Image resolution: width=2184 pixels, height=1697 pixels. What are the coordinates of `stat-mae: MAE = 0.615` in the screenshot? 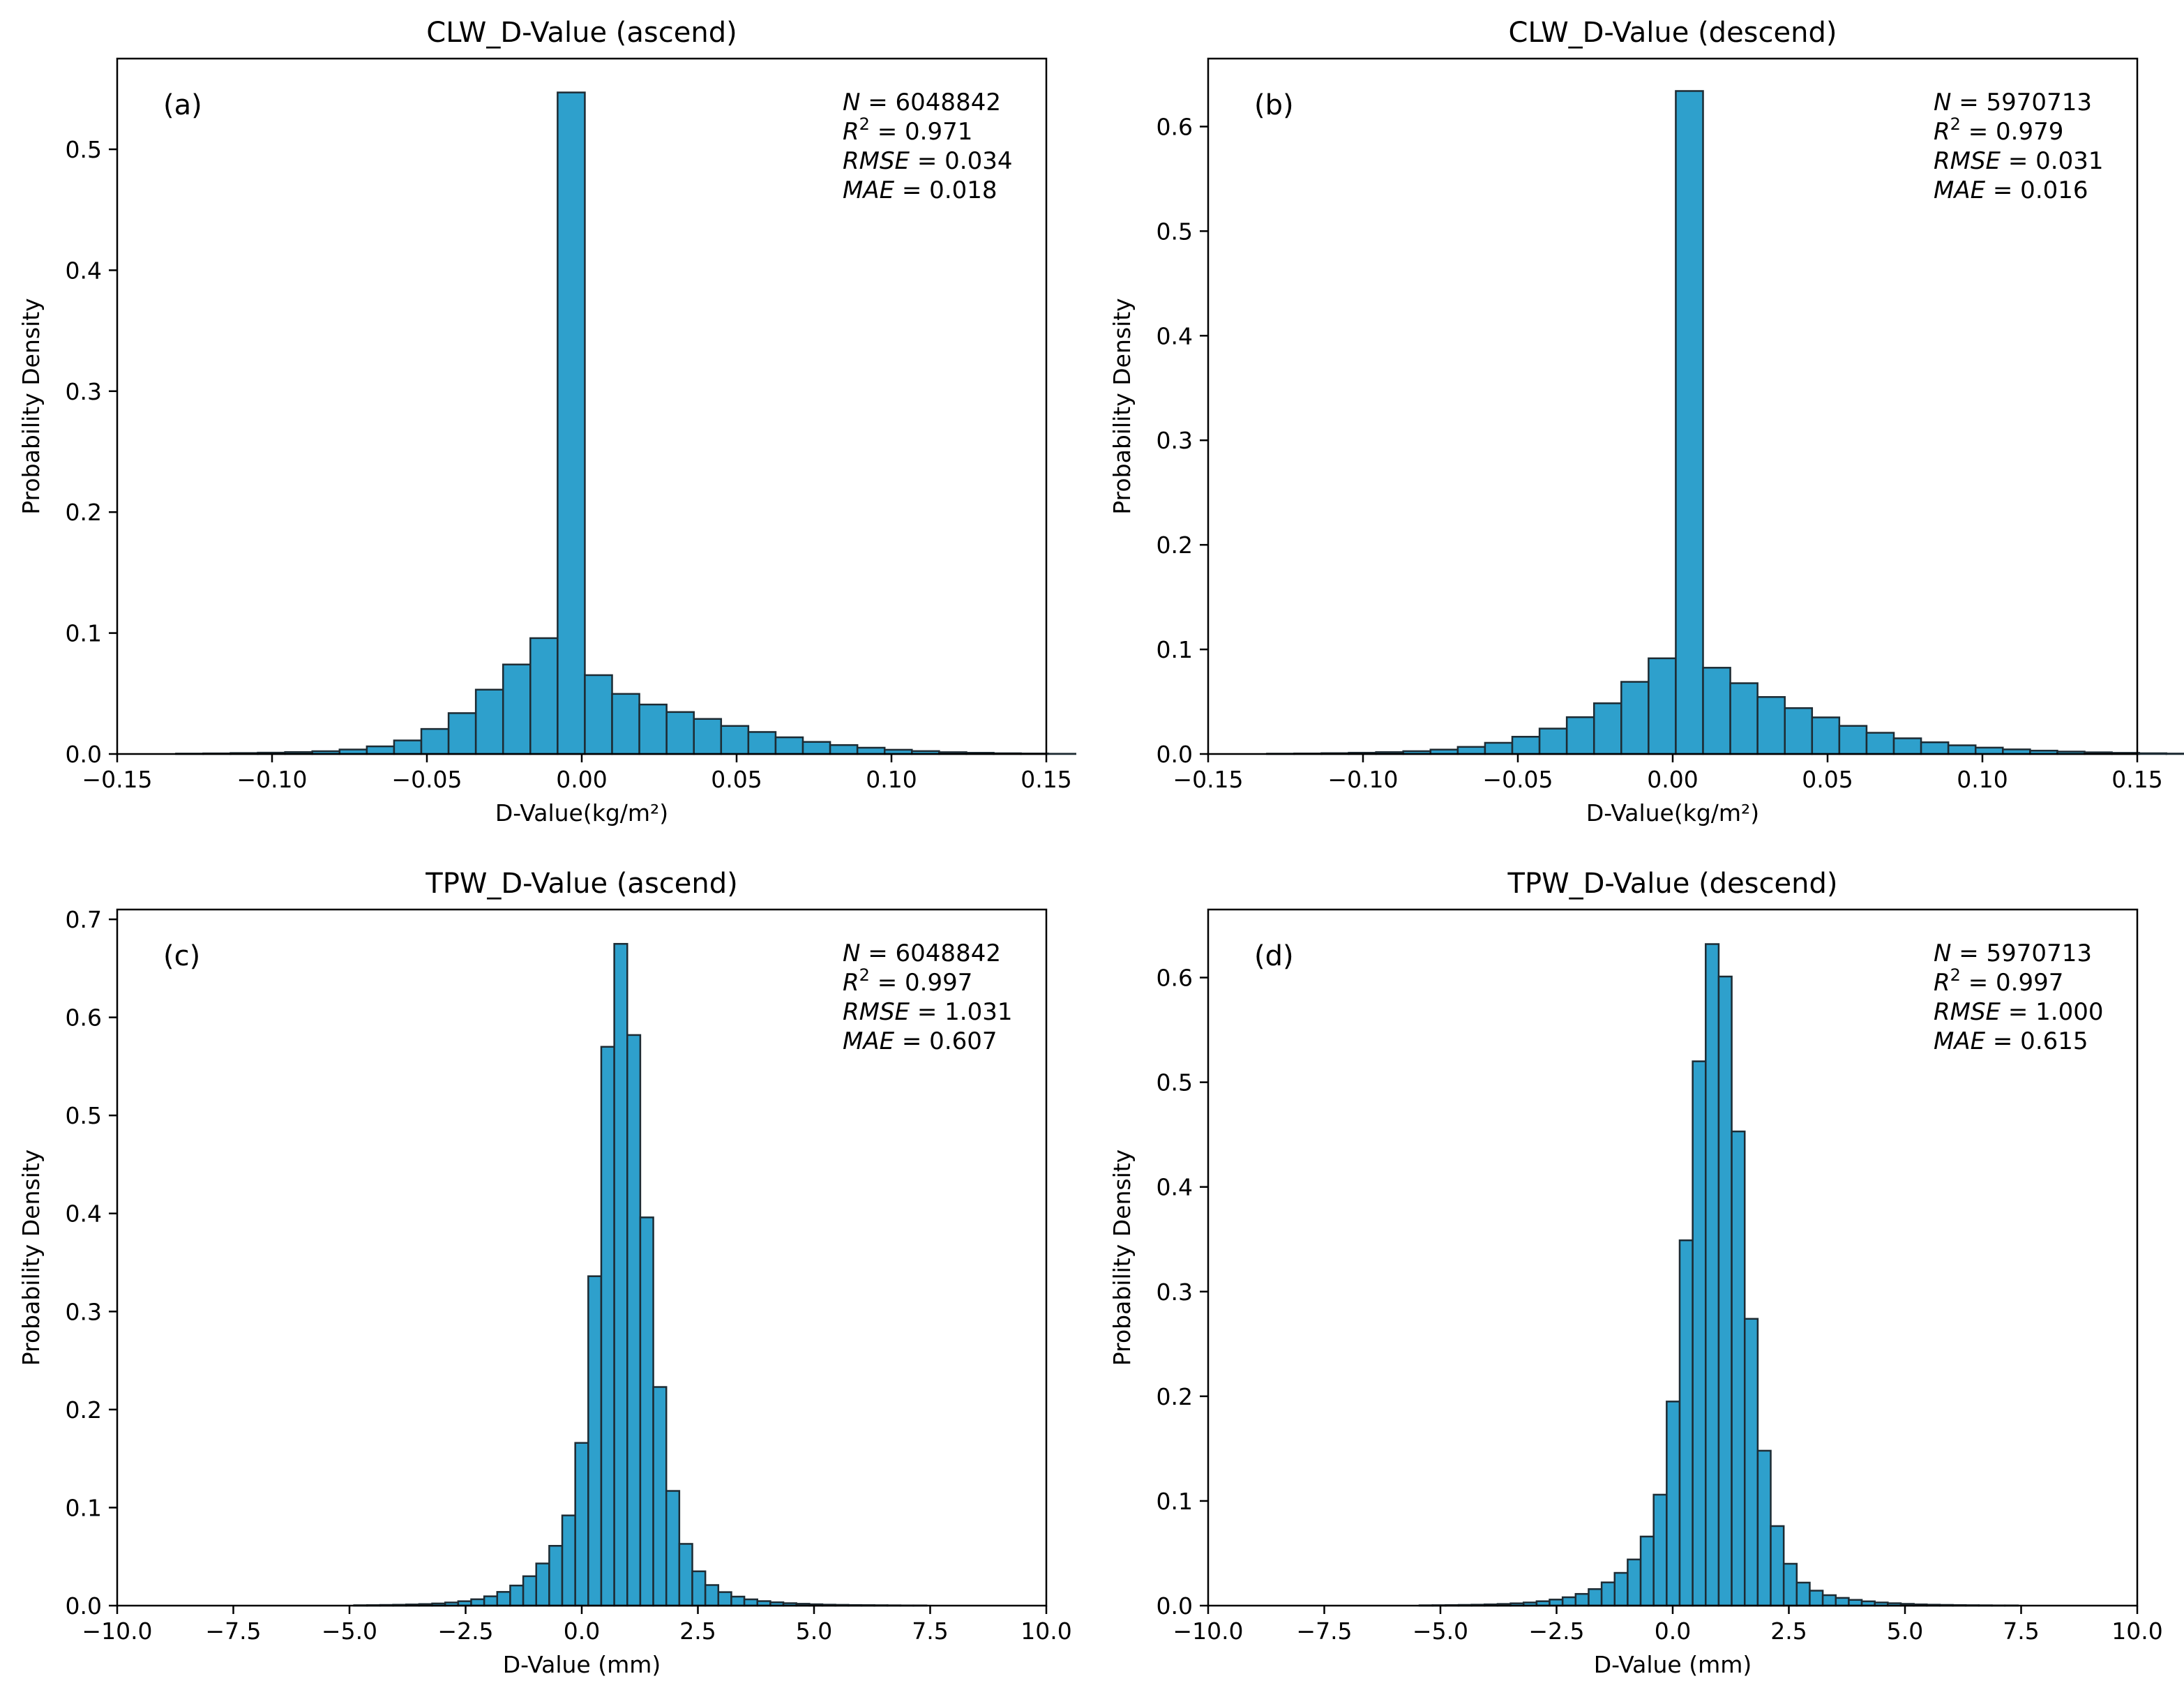 It's located at (2011, 1041).